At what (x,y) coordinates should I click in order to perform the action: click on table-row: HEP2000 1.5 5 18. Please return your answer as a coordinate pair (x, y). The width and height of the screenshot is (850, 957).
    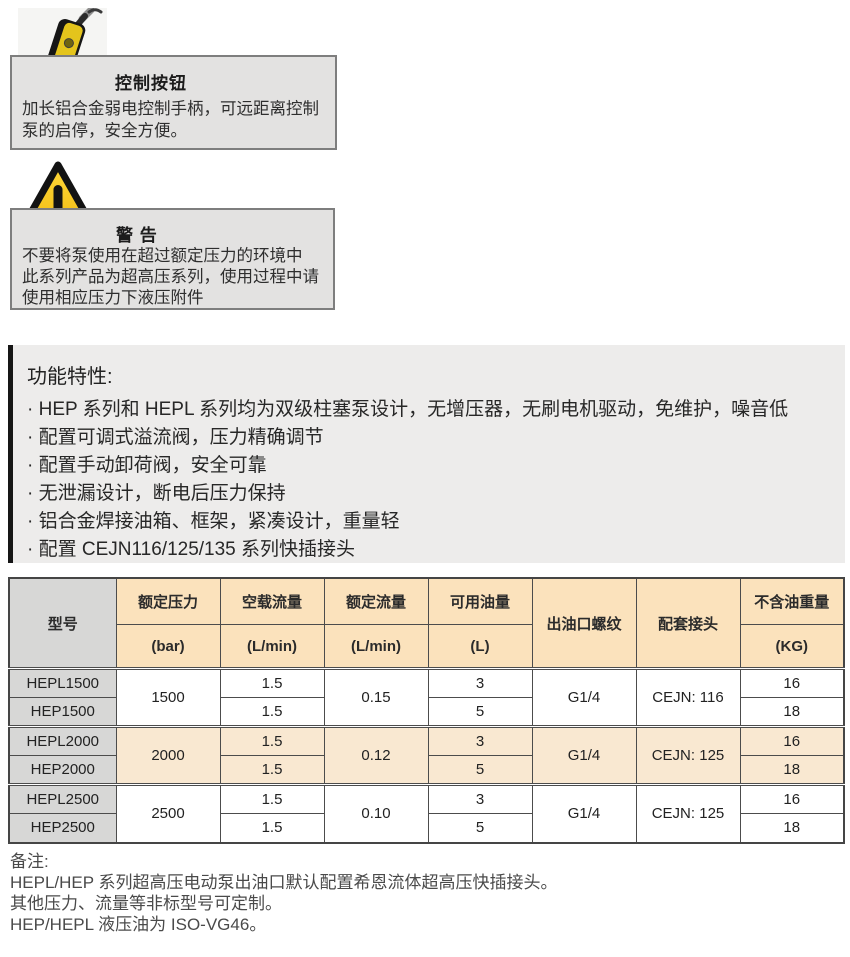
    Looking at the image, I should click on (426, 770).